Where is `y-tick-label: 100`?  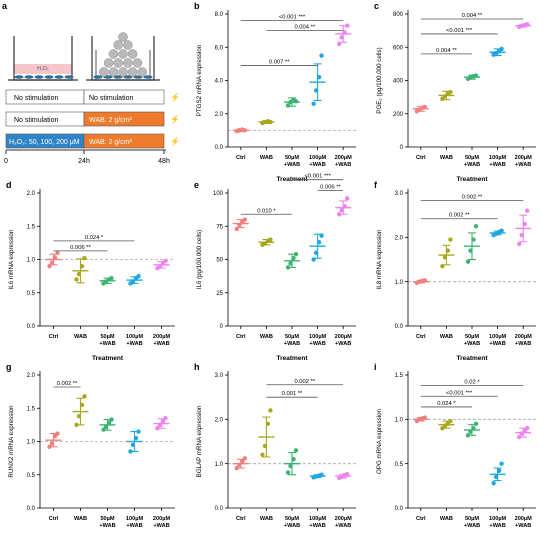
y-tick-label: 100 is located at coordinates (218, 194).